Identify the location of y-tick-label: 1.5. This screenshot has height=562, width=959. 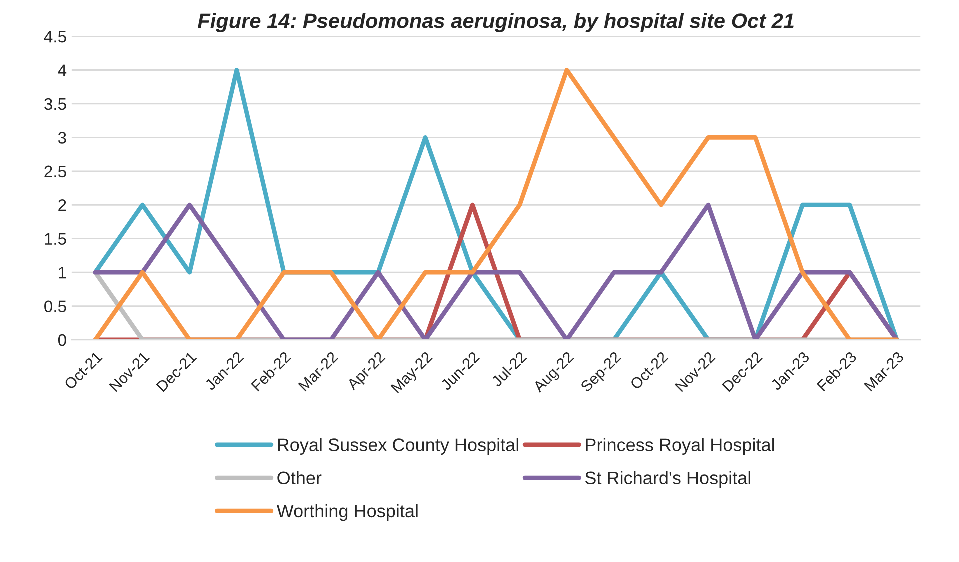
(55, 239).